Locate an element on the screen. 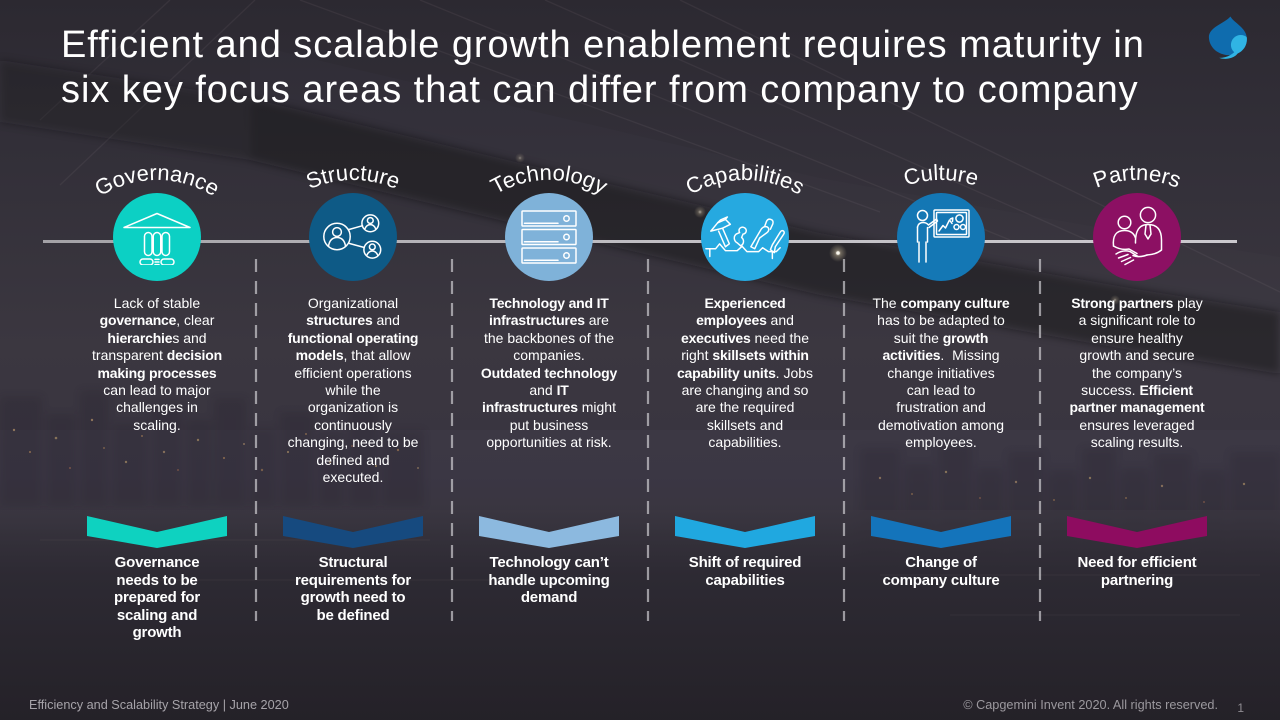 The height and width of the screenshot is (720, 1280). technology-summary: Technology can’t handle upcoming demand is located at coordinates (549, 580).